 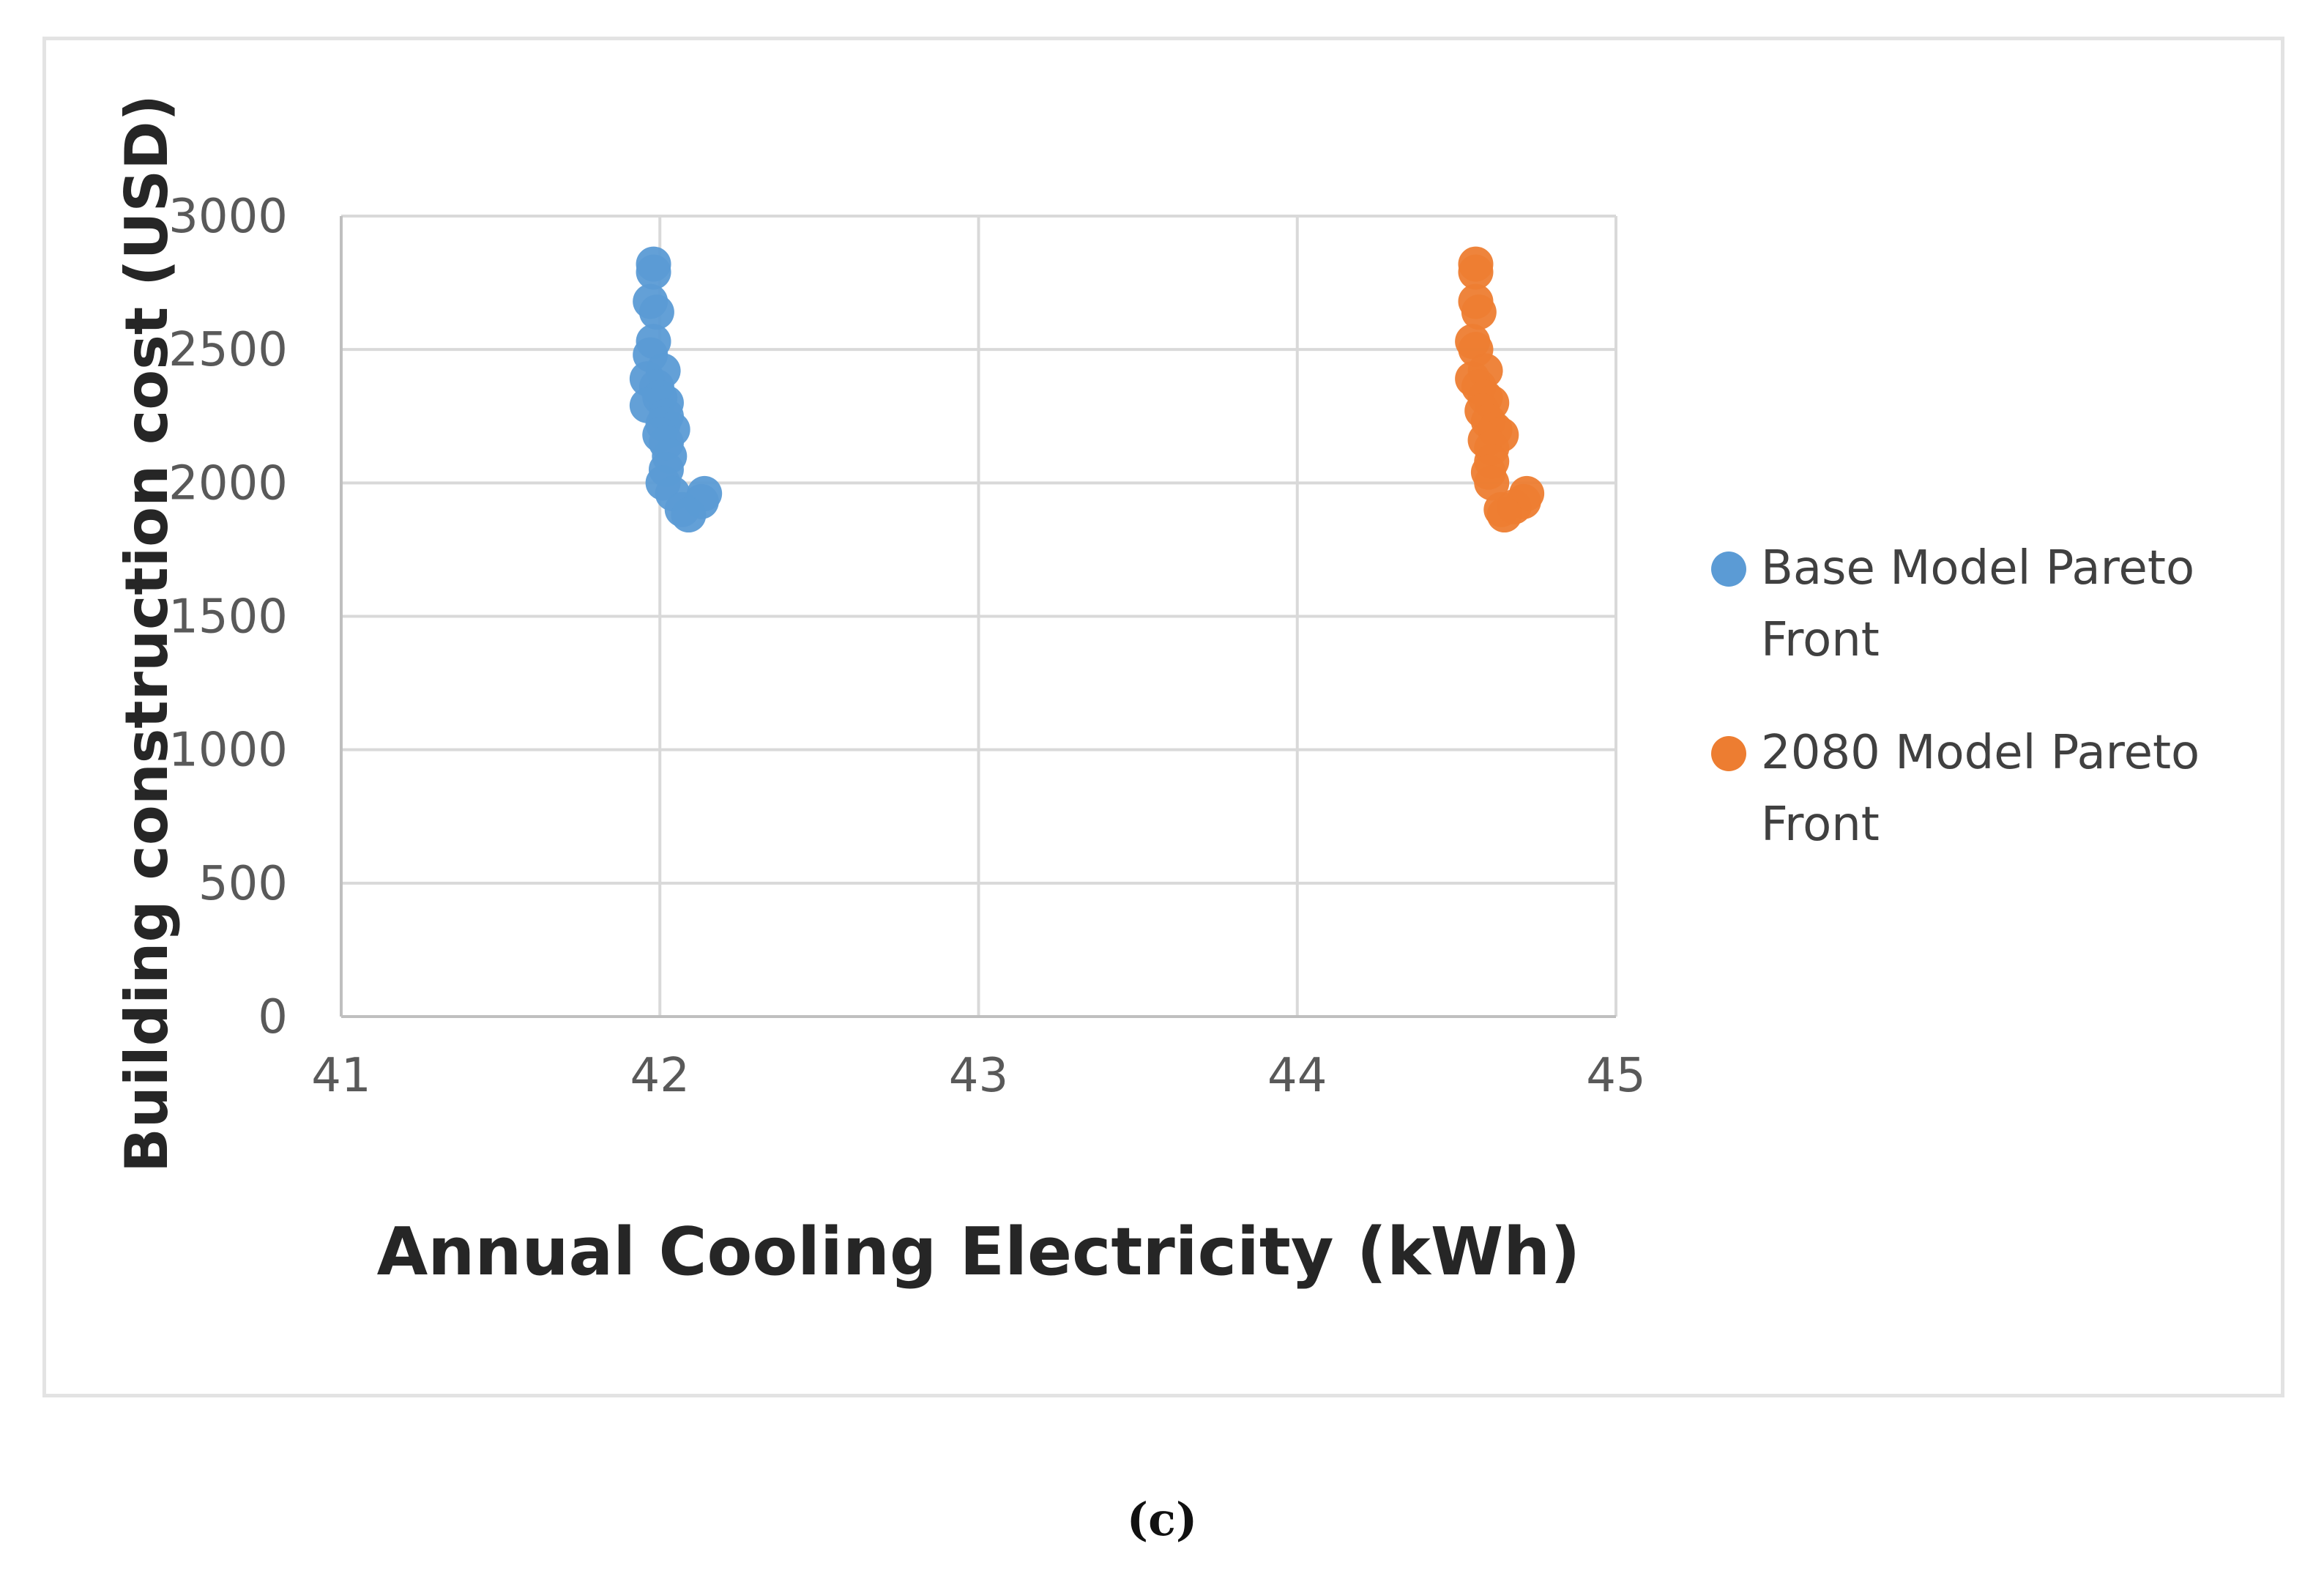 I want to click on figure-caption: (c), so click(x=1162, y=1519).